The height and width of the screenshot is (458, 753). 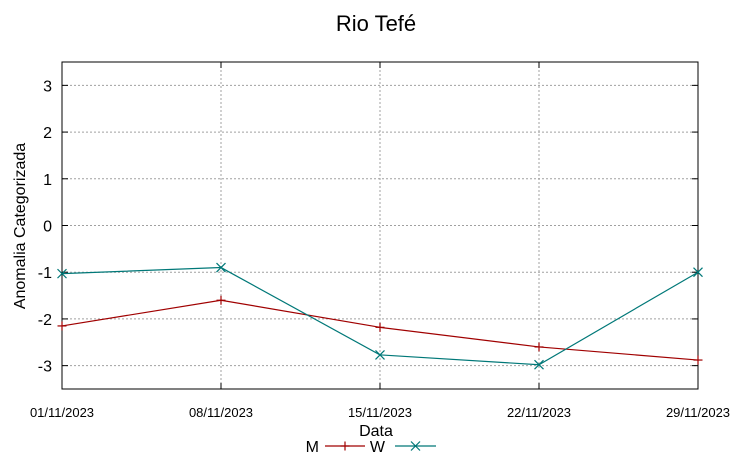 I want to click on legend-item-m: M, so click(x=335, y=447).